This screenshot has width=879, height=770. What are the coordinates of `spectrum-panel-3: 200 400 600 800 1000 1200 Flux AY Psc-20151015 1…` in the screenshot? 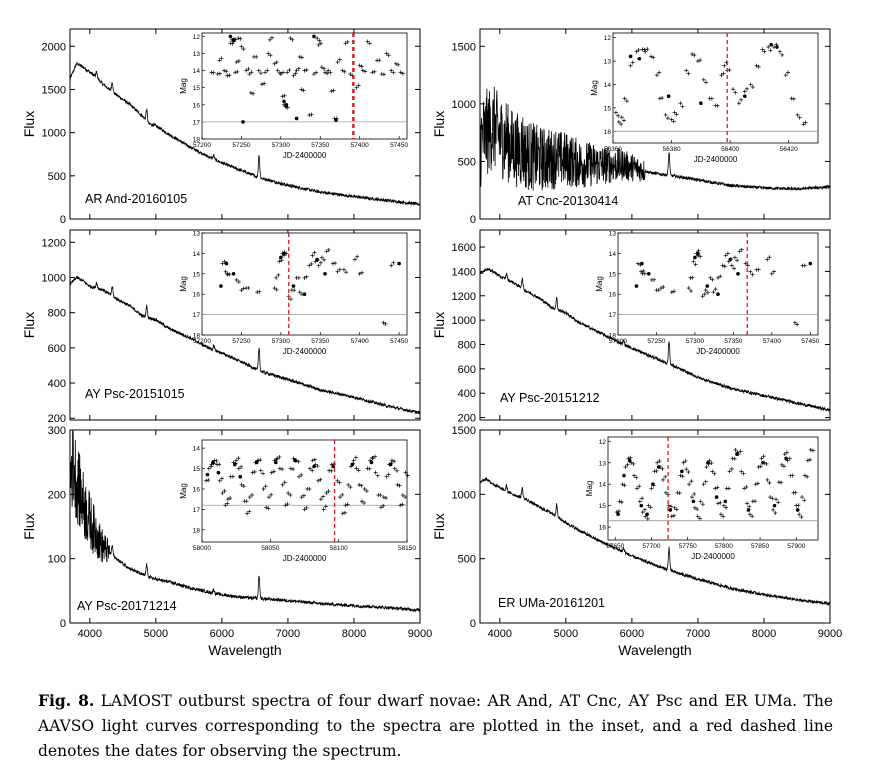 It's located at (221, 327).